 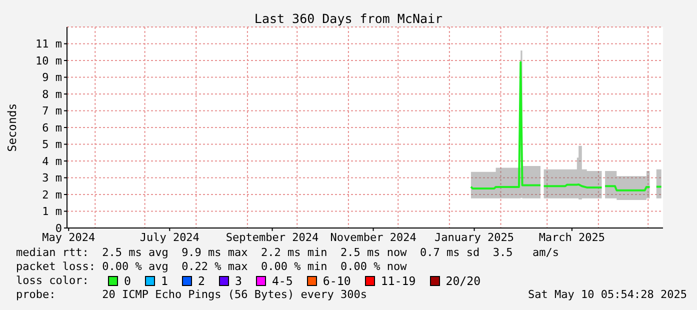 I want to click on text: 3, so click(x=238, y=281).